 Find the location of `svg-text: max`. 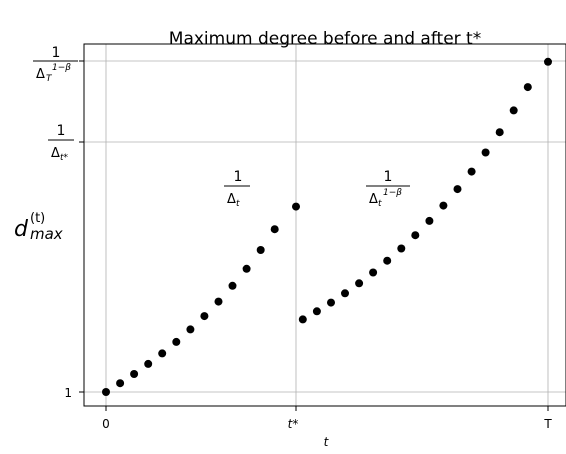

svg-text: max is located at coordinates (46, 234).